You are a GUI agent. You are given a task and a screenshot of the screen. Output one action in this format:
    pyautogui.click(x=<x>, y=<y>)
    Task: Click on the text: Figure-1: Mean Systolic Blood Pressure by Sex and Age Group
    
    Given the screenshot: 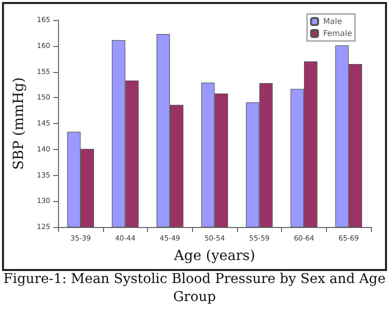 What is the action you would take?
    pyautogui.click(x=194, y=288)
    